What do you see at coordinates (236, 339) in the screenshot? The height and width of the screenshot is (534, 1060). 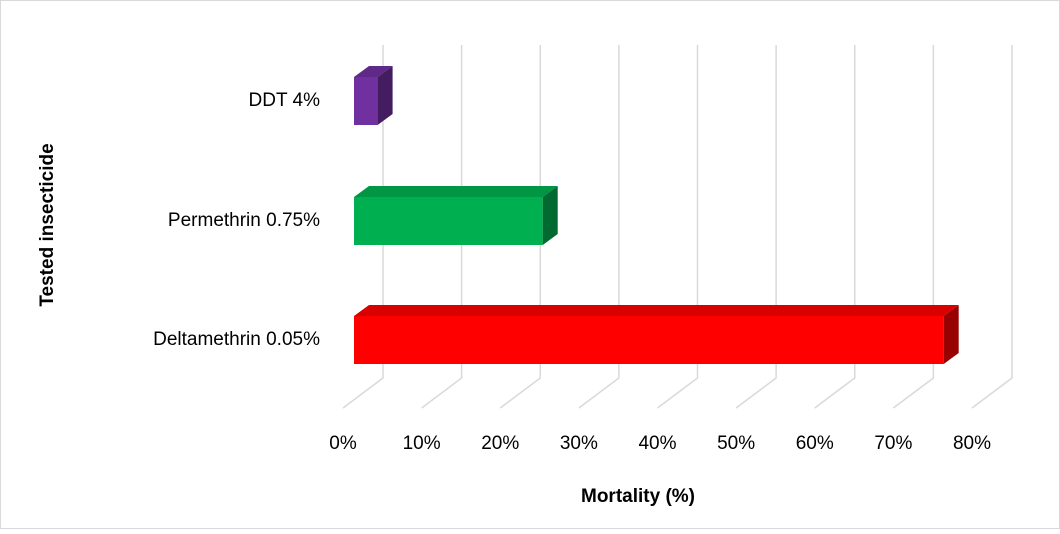 I see `y-tick-label: Deltamethrin 0.05%` at bounding box center [236, 339].